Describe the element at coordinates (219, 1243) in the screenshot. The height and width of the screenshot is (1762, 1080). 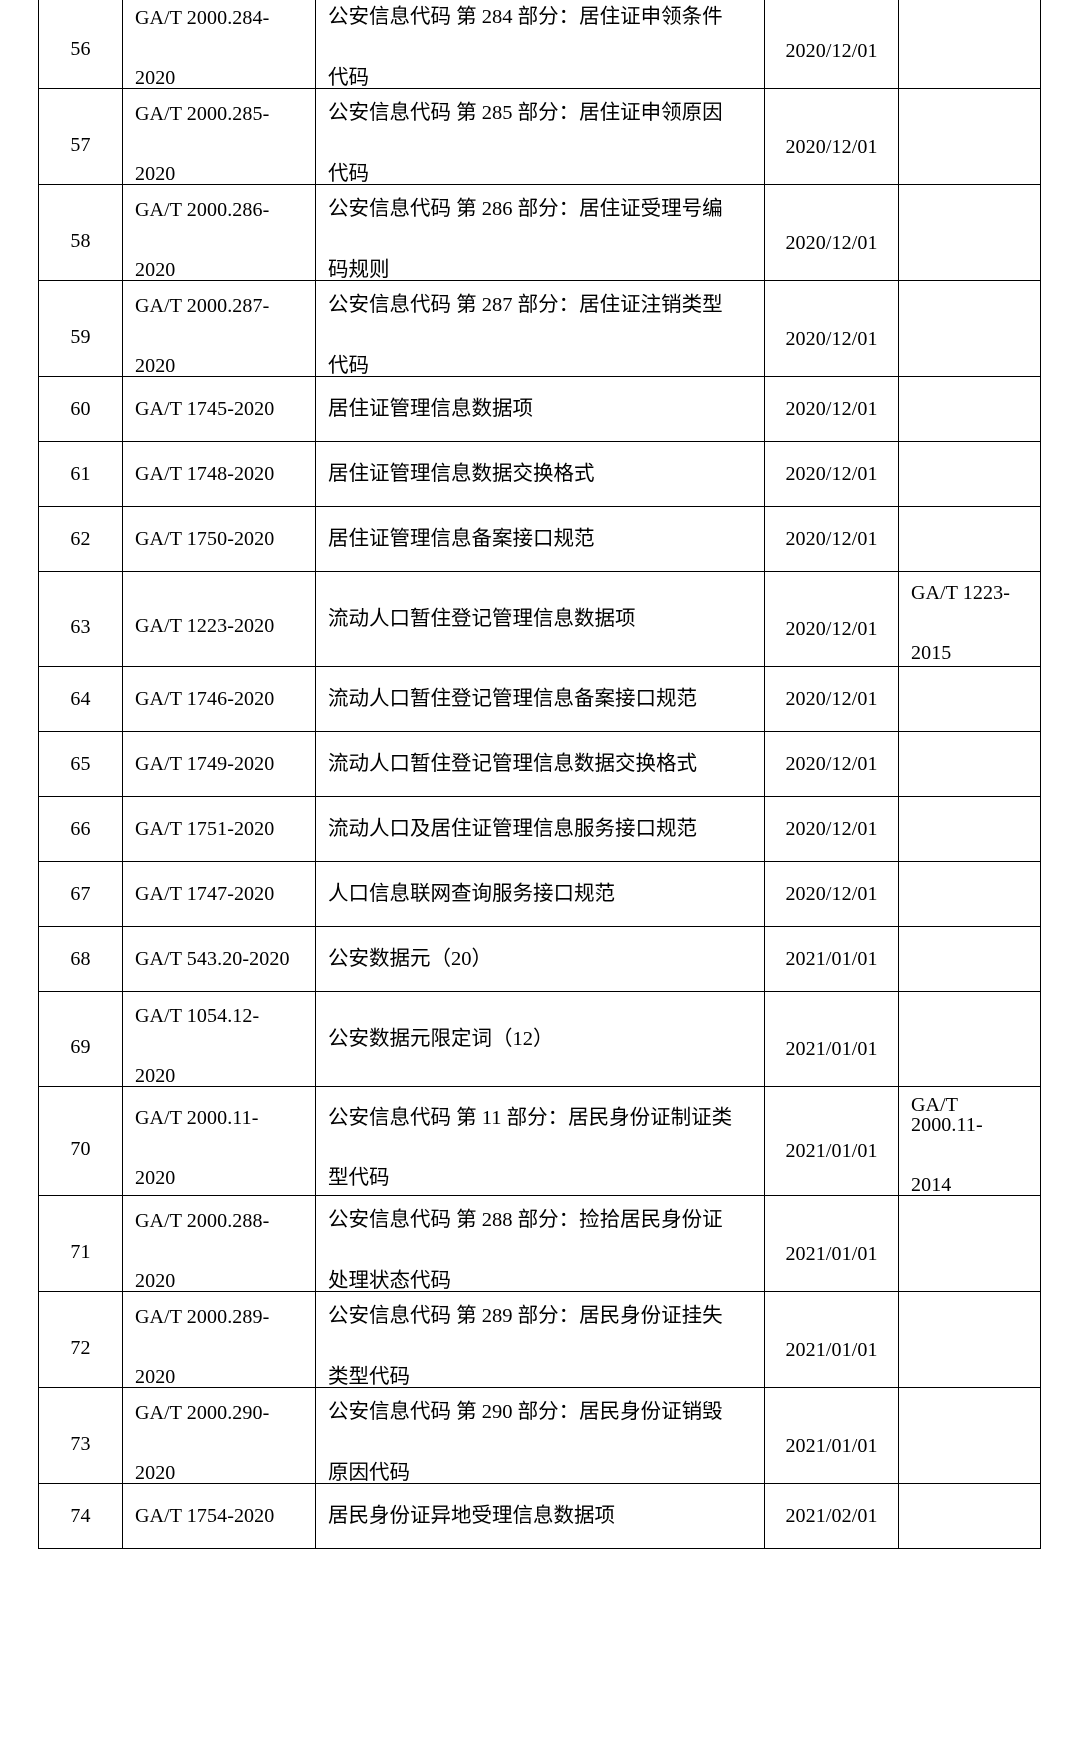
I see `cell-standard-code: GA/T 2000.288- 2020` at that location.